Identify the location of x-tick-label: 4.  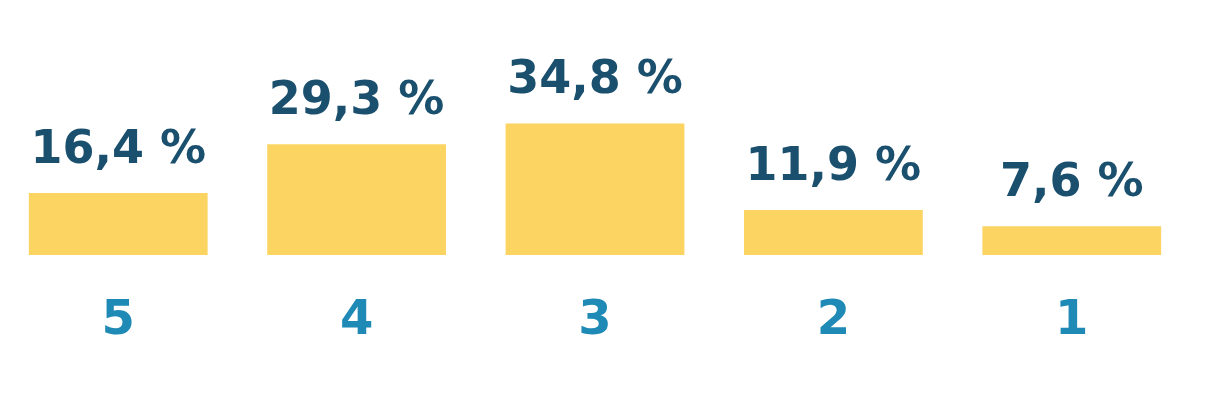
(356, 316).